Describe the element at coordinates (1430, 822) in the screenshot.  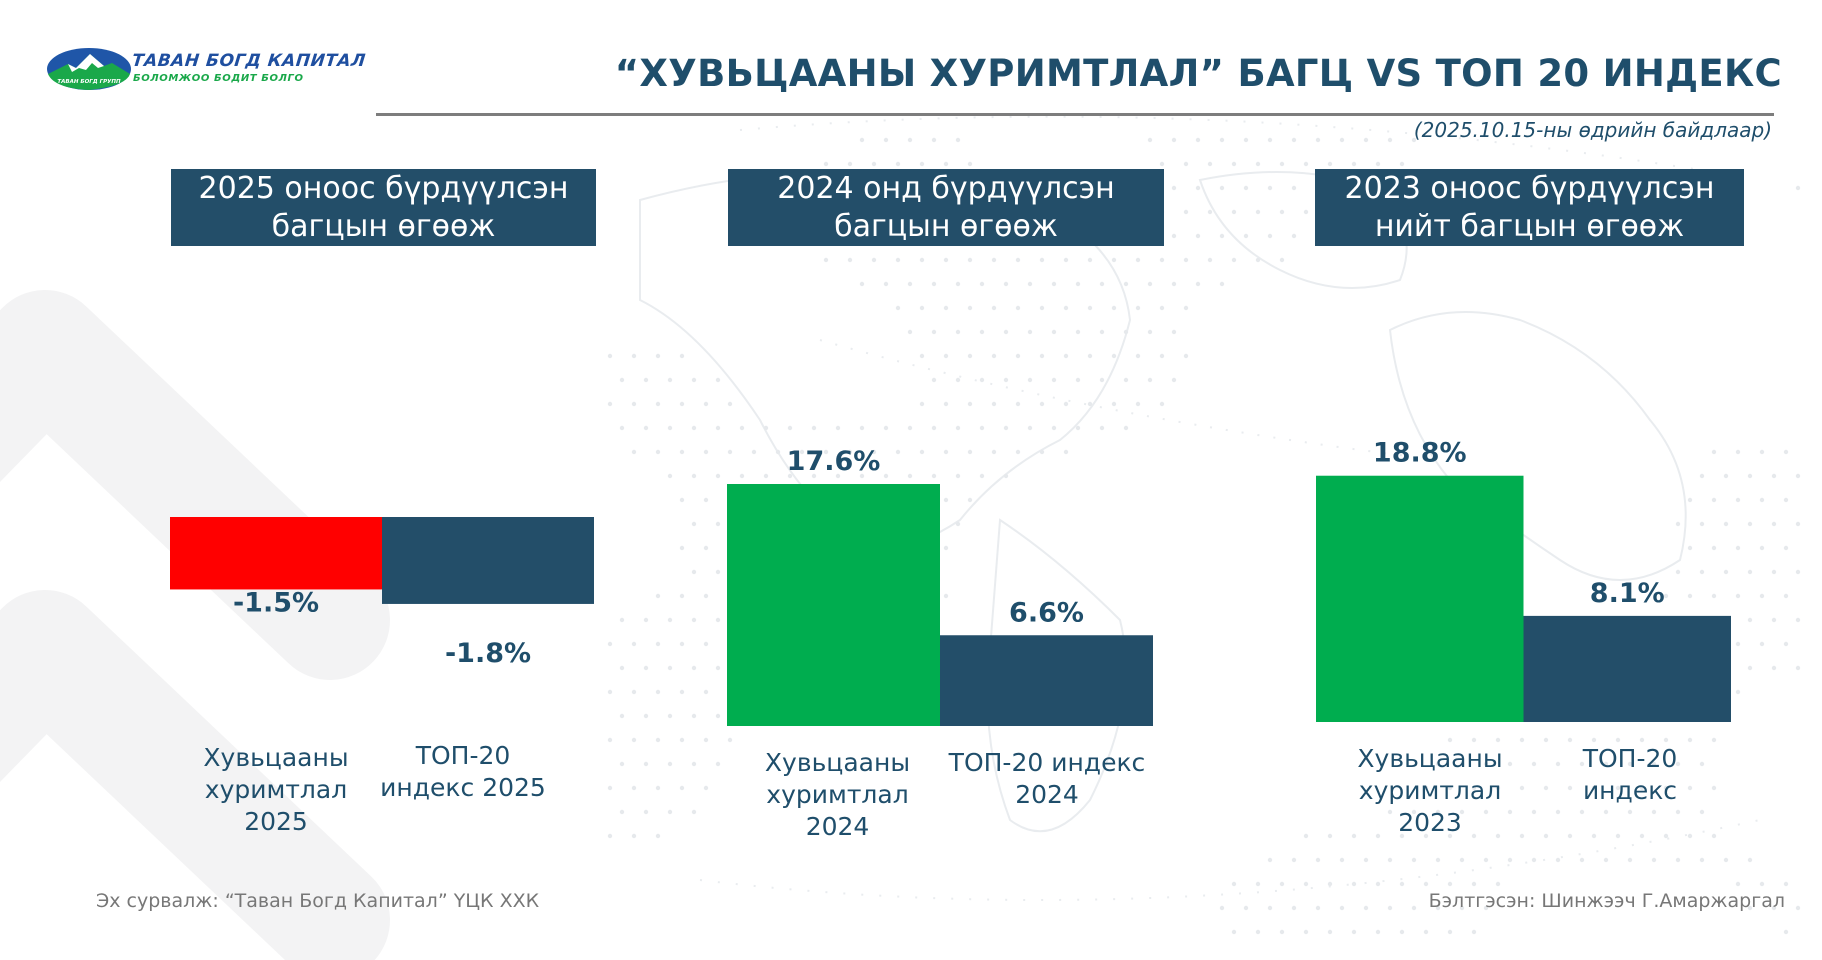
I see `category-label-line: 2023` at that location.